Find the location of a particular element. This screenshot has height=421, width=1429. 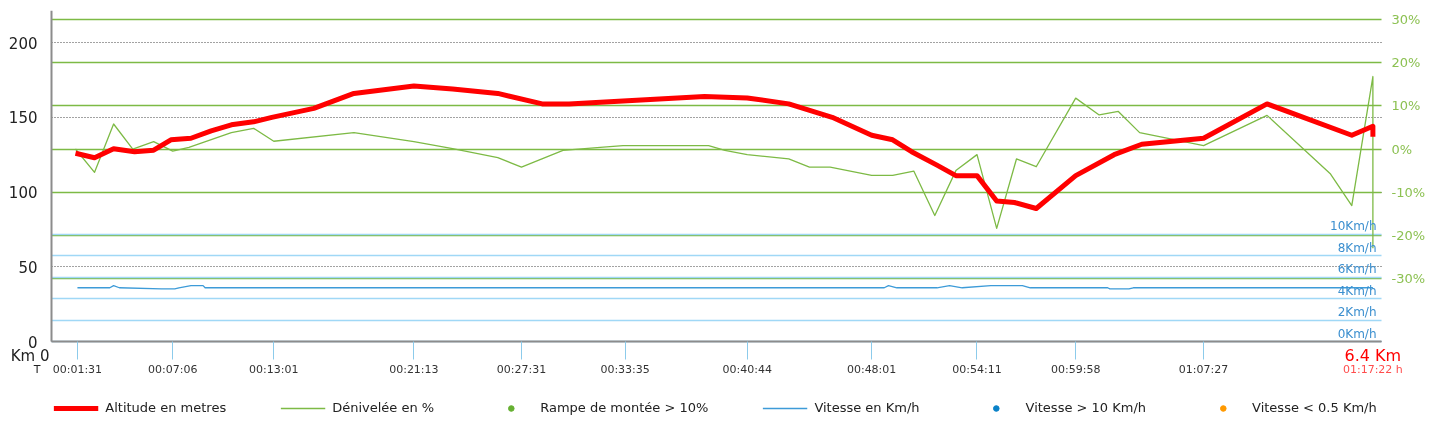

y-tick-label: 100 is located at coordinates (23, 193).